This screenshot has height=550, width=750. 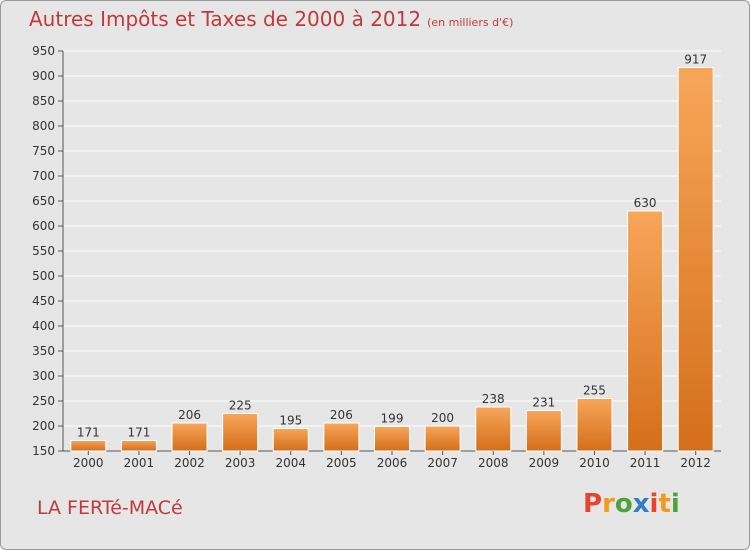 What do you see at coordinates (43, 351) in the screenshot?
I see `y-tick-label: 350` at bounding box center [43, 351].